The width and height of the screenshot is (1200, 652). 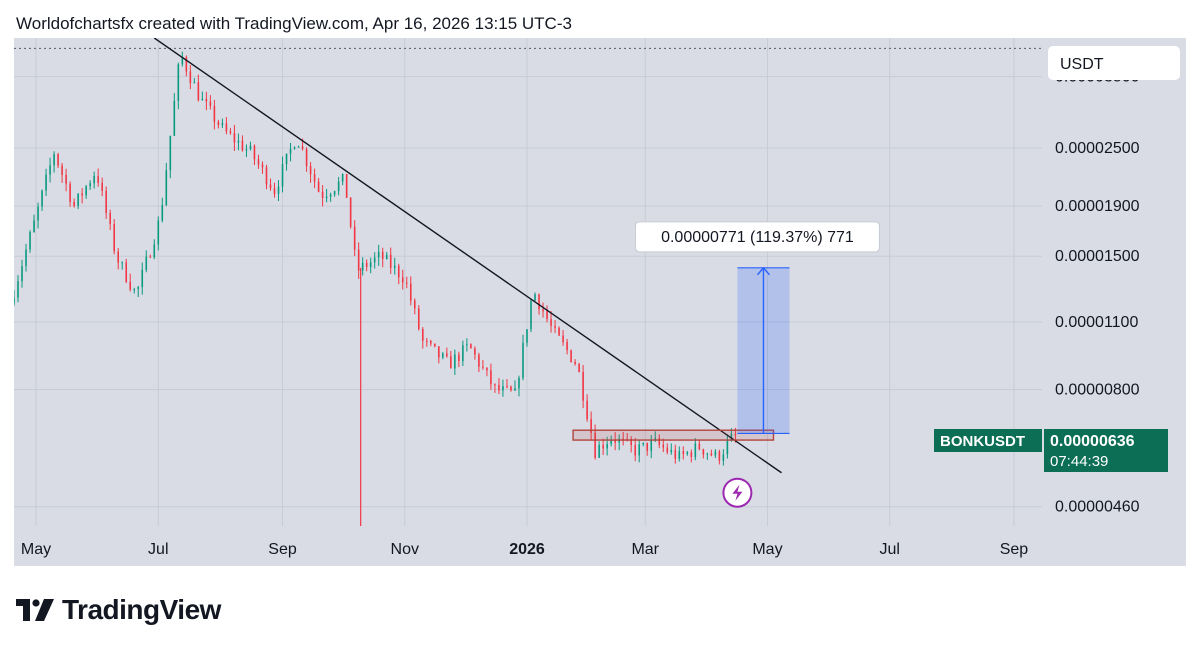 What do you see at coordinates (1097, 206) in the screenshot?
I see `y-tick-label: 0.00001900` at bounding box center [1097, 206].